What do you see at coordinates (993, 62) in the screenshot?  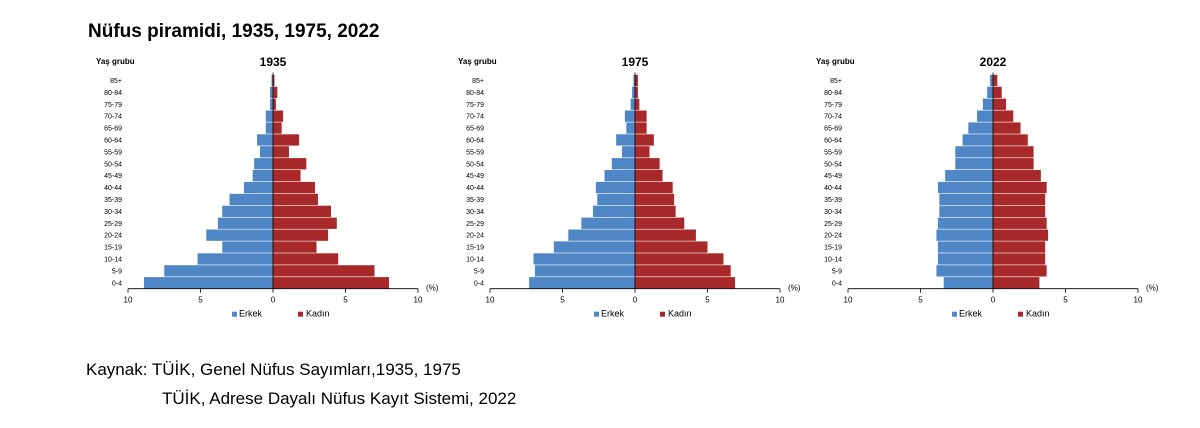 I see `chart-title: 2022` at bounding box center [993, 62].